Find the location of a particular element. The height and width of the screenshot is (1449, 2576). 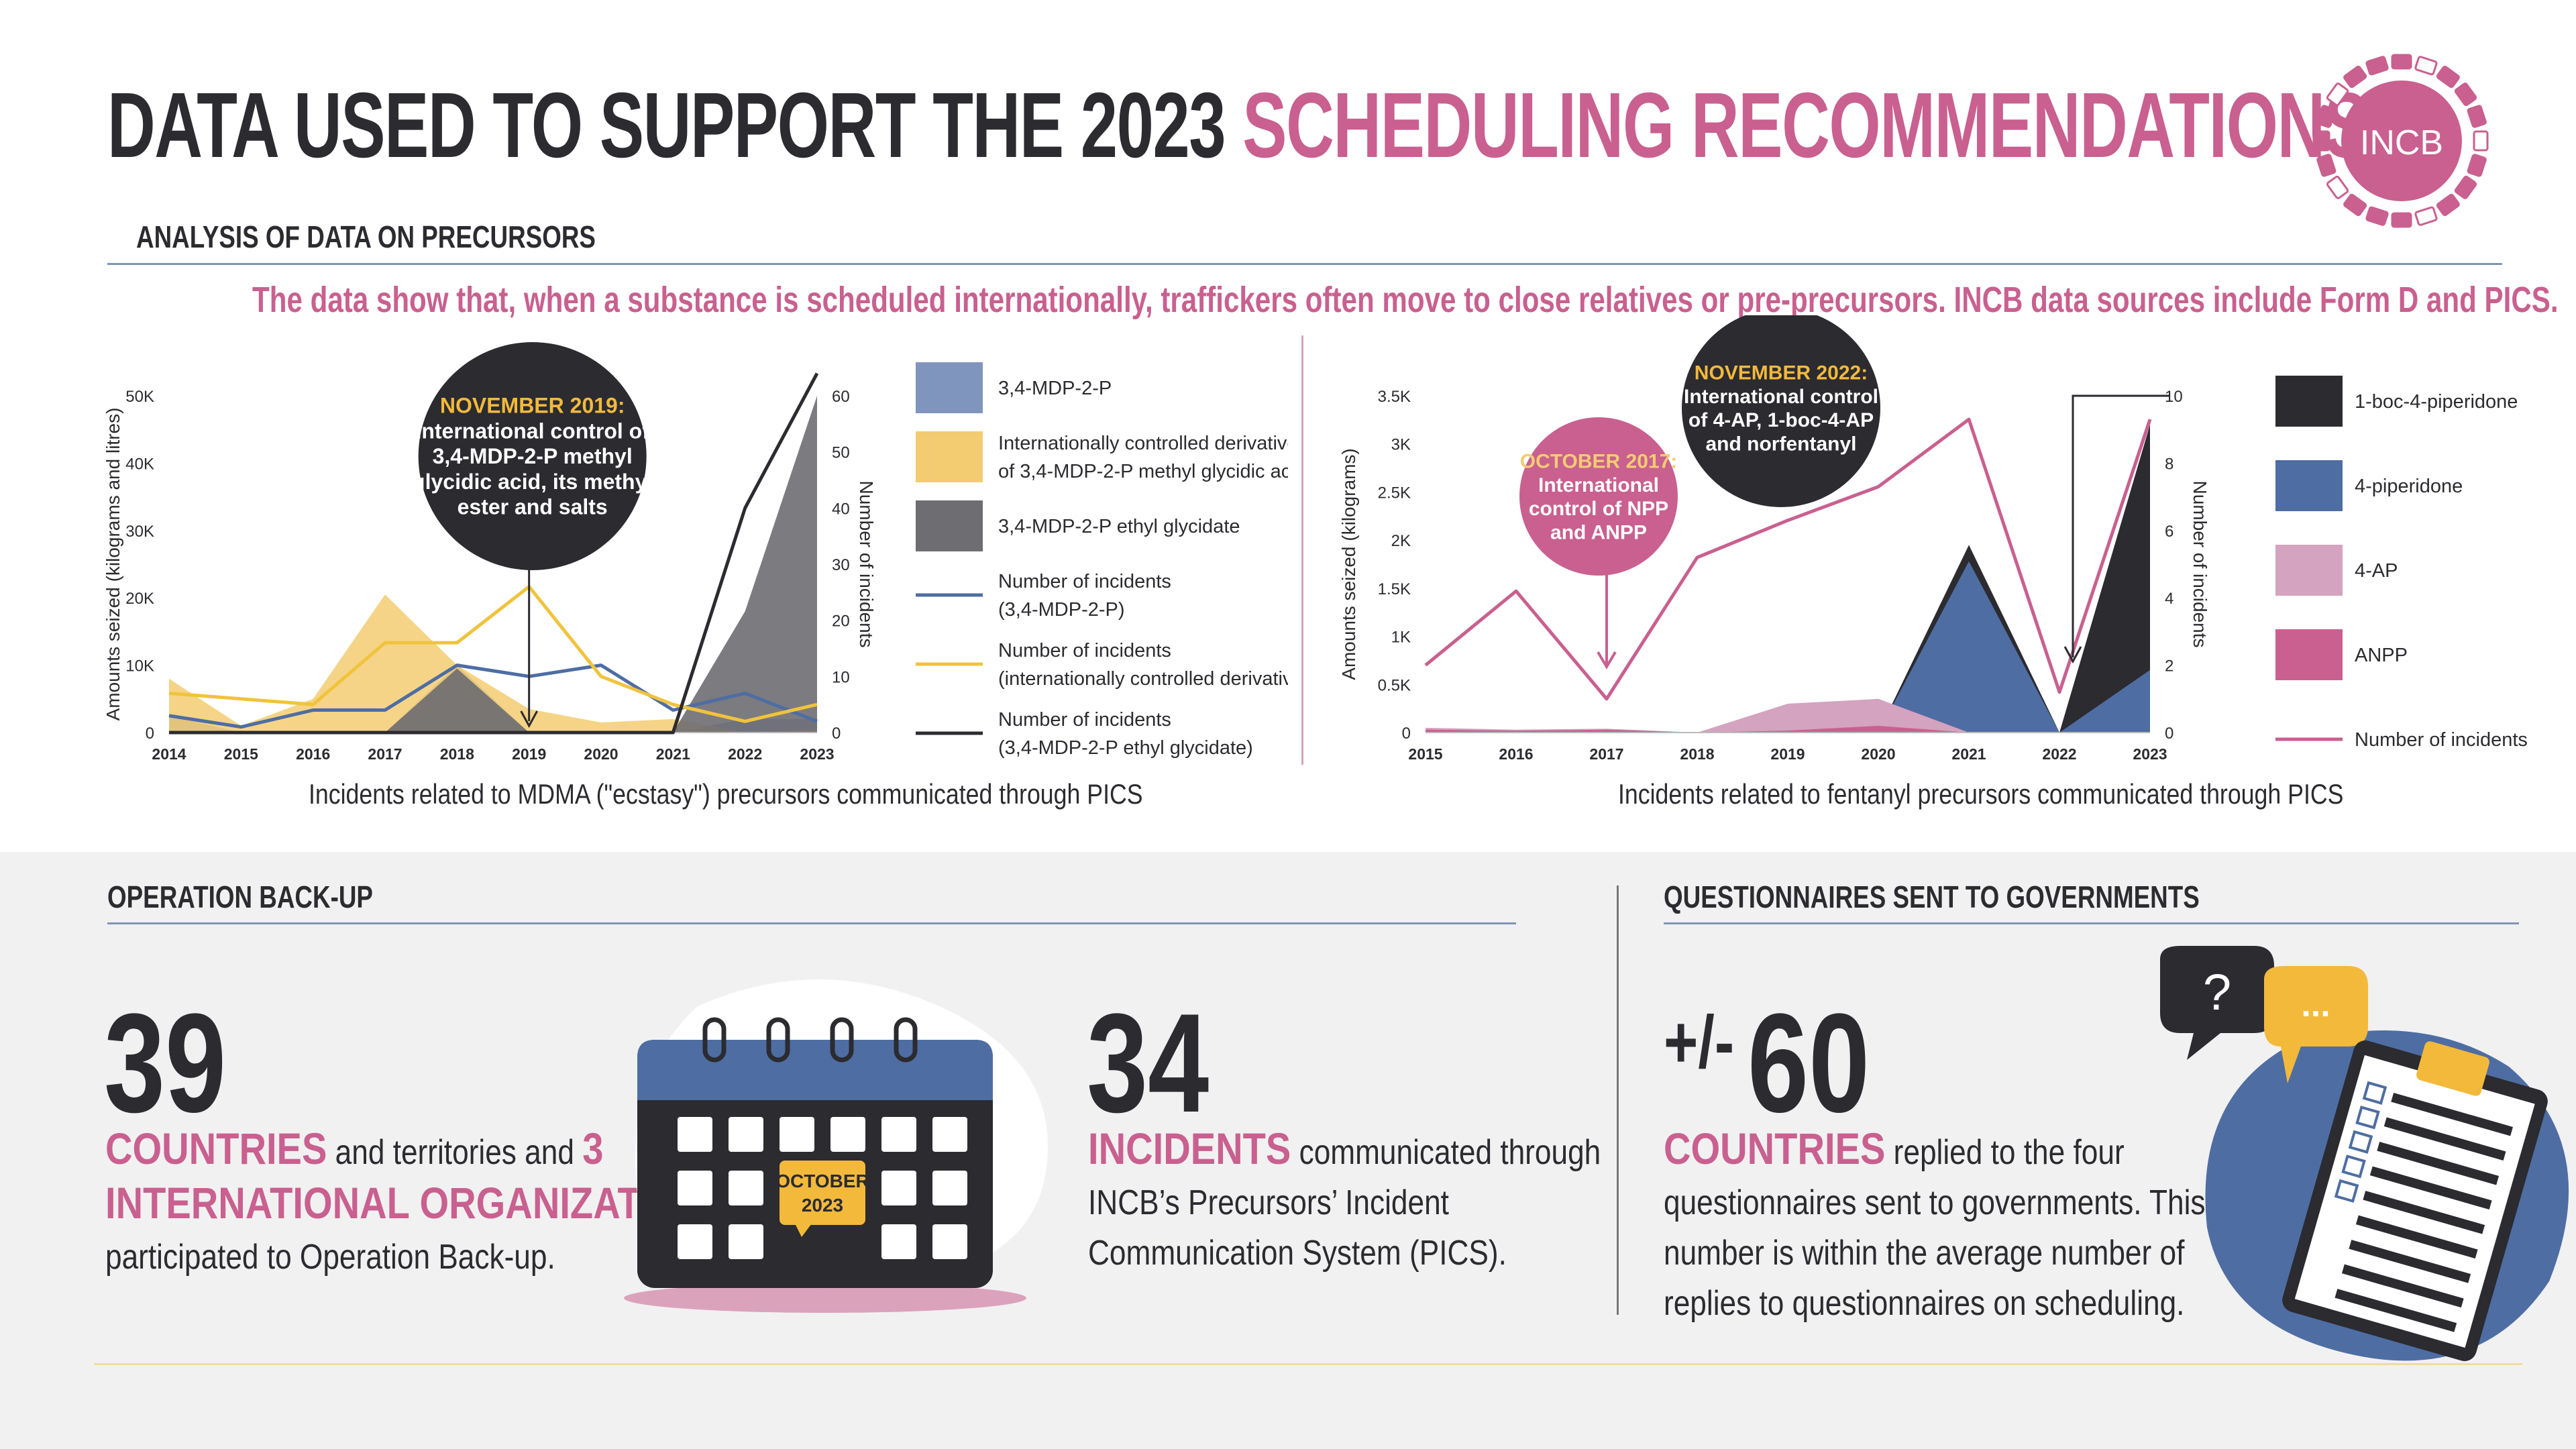

annotation-arrow is located at coordinates (529, 719).